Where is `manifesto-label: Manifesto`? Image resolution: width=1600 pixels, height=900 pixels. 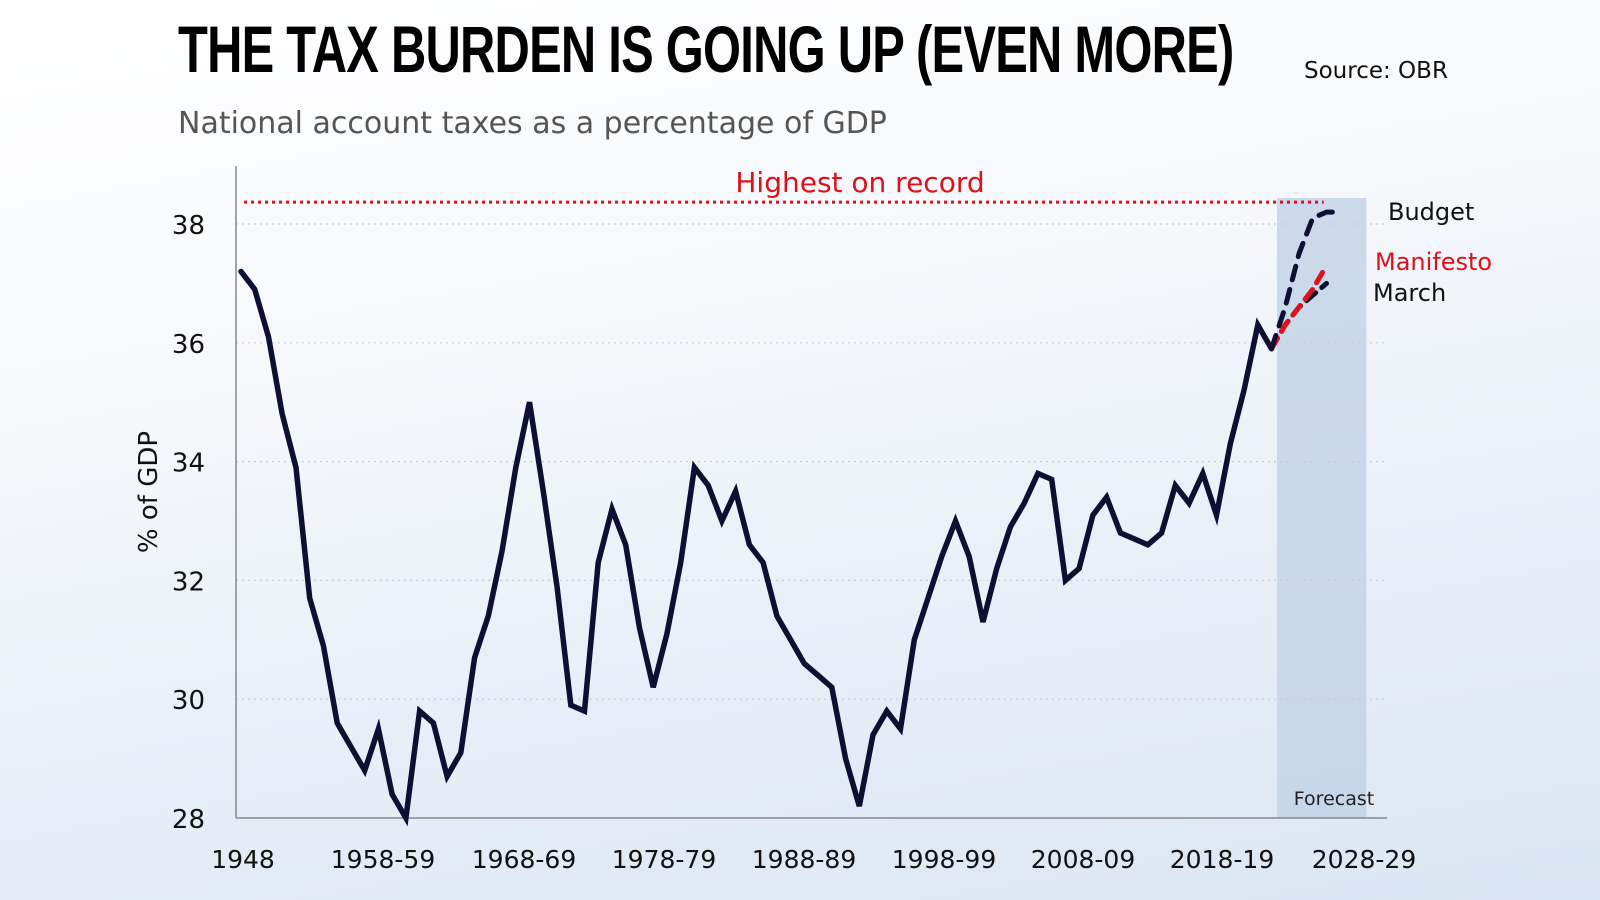 manifesto-label: Manifesto is located at coordinates (1433, 262).